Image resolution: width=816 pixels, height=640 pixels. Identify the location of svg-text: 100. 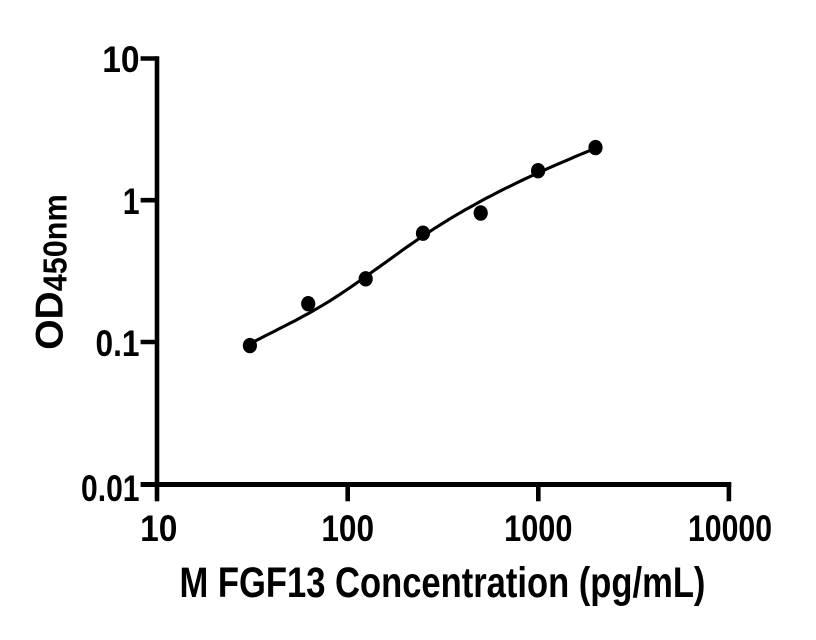
(347, 528).